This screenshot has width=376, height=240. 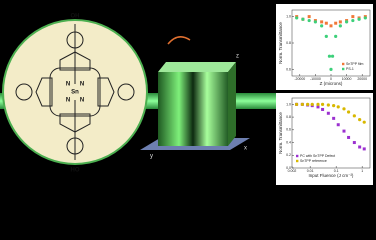 What do you see at coordinates (232, 104) in the screenshot?
I see `cube-side` at bounding box center [232, 104].